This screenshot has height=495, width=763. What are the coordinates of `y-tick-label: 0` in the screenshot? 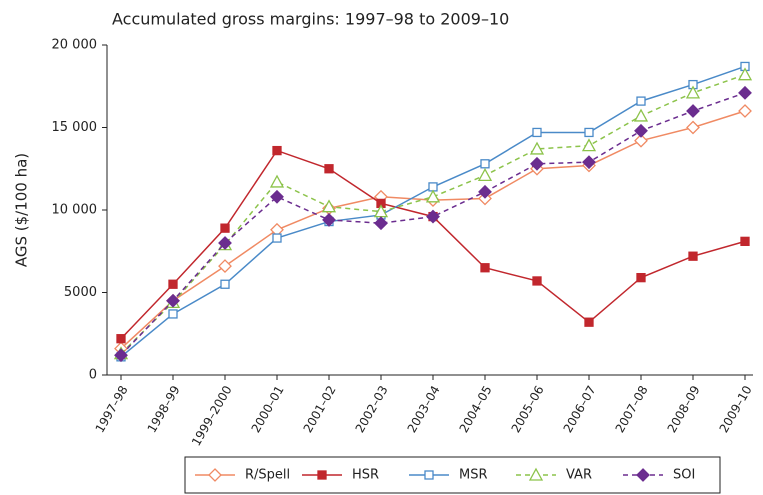 It's located at (93, 375).